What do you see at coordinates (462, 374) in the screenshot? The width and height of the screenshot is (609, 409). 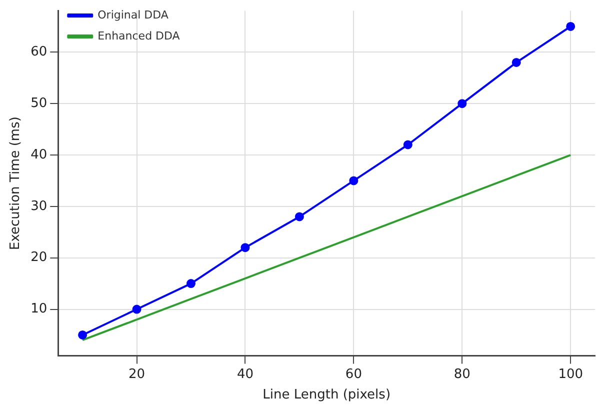 I see `x-tick-label: 80` at bounding box center [462, 374].